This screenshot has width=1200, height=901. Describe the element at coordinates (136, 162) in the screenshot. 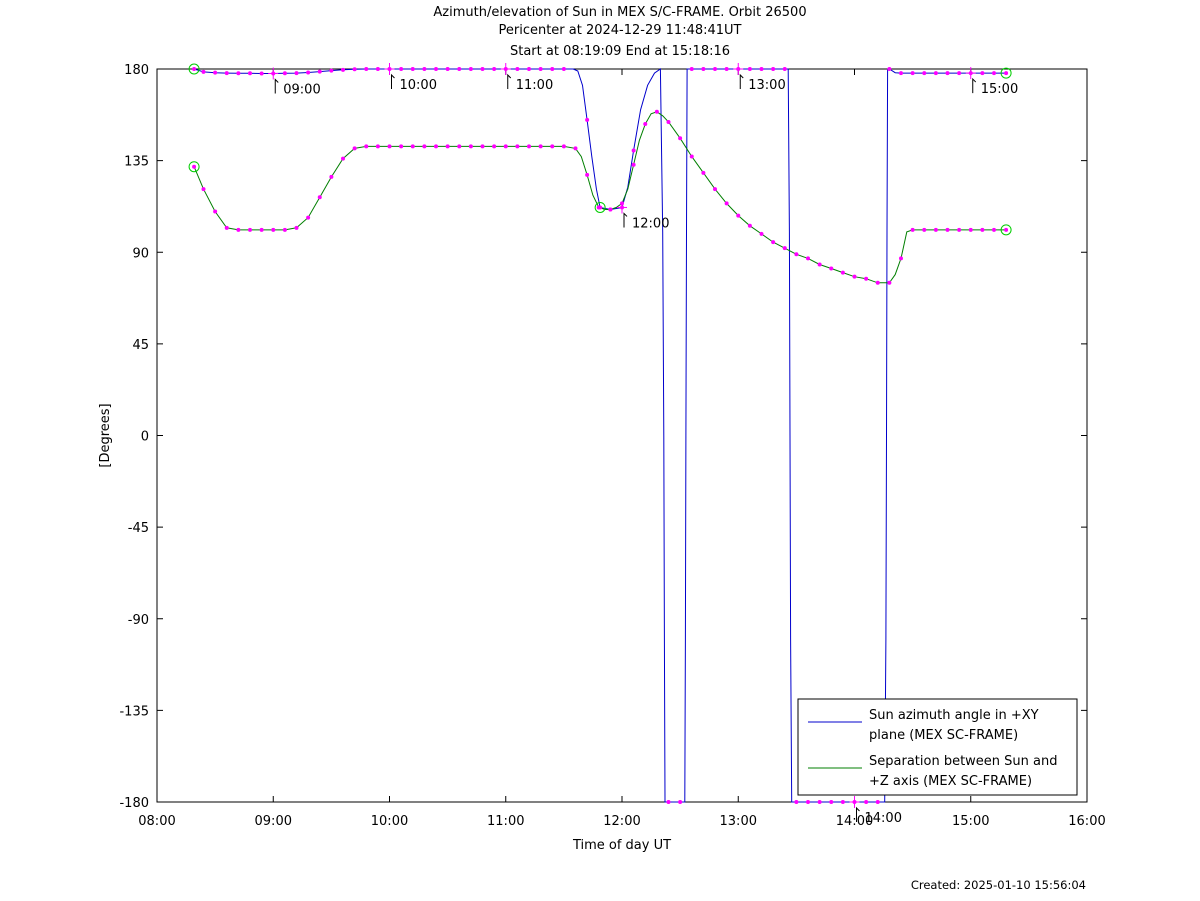

I see `y-tick-label: 135` at that location.